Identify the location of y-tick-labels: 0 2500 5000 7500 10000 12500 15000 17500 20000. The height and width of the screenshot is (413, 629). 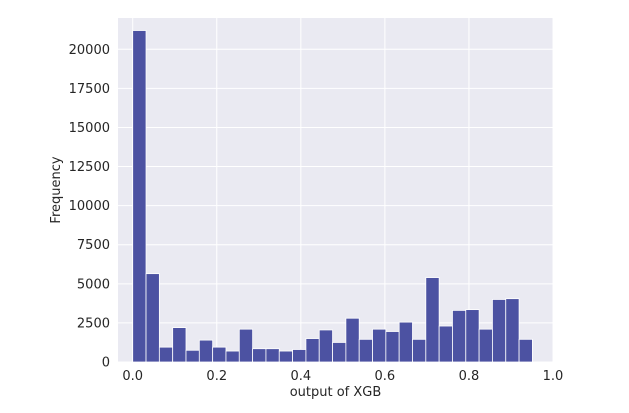
(89, 207).